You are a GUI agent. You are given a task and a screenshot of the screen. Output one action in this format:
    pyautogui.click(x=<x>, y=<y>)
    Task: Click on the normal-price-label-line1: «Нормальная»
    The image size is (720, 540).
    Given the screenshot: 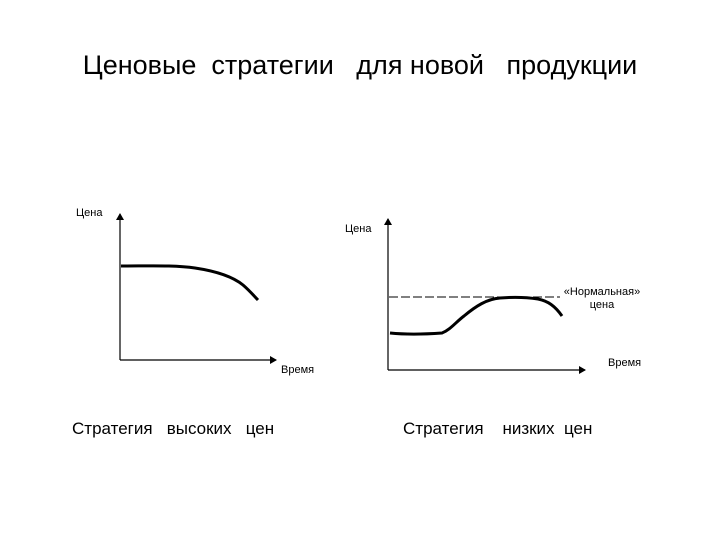 What is the action you would take?
    pyautogui.click(x=602, y=292)
    